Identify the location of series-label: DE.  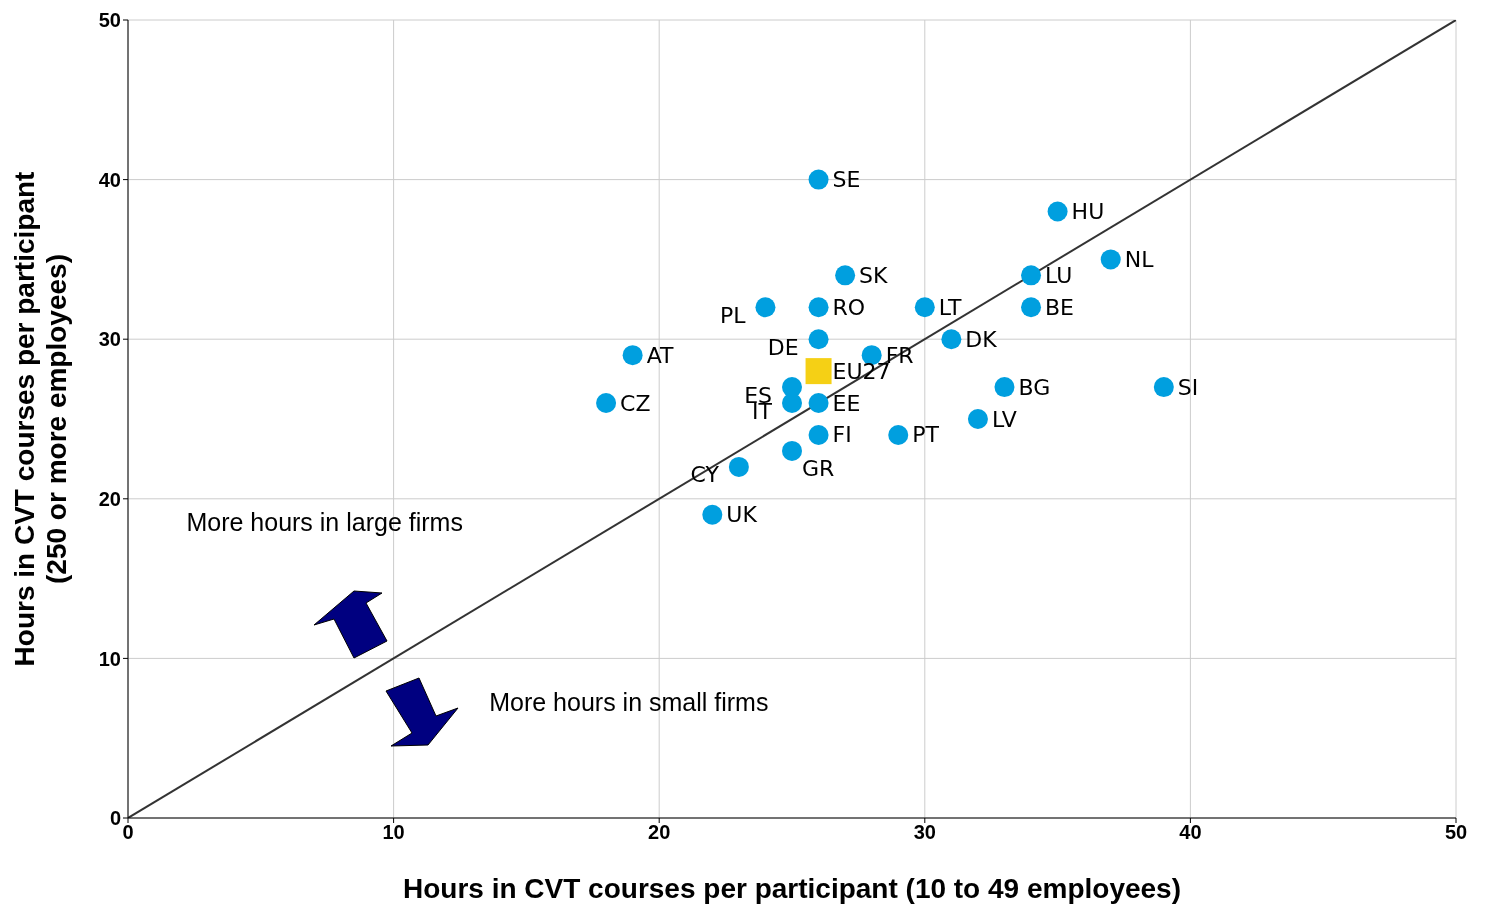
(783, 347).